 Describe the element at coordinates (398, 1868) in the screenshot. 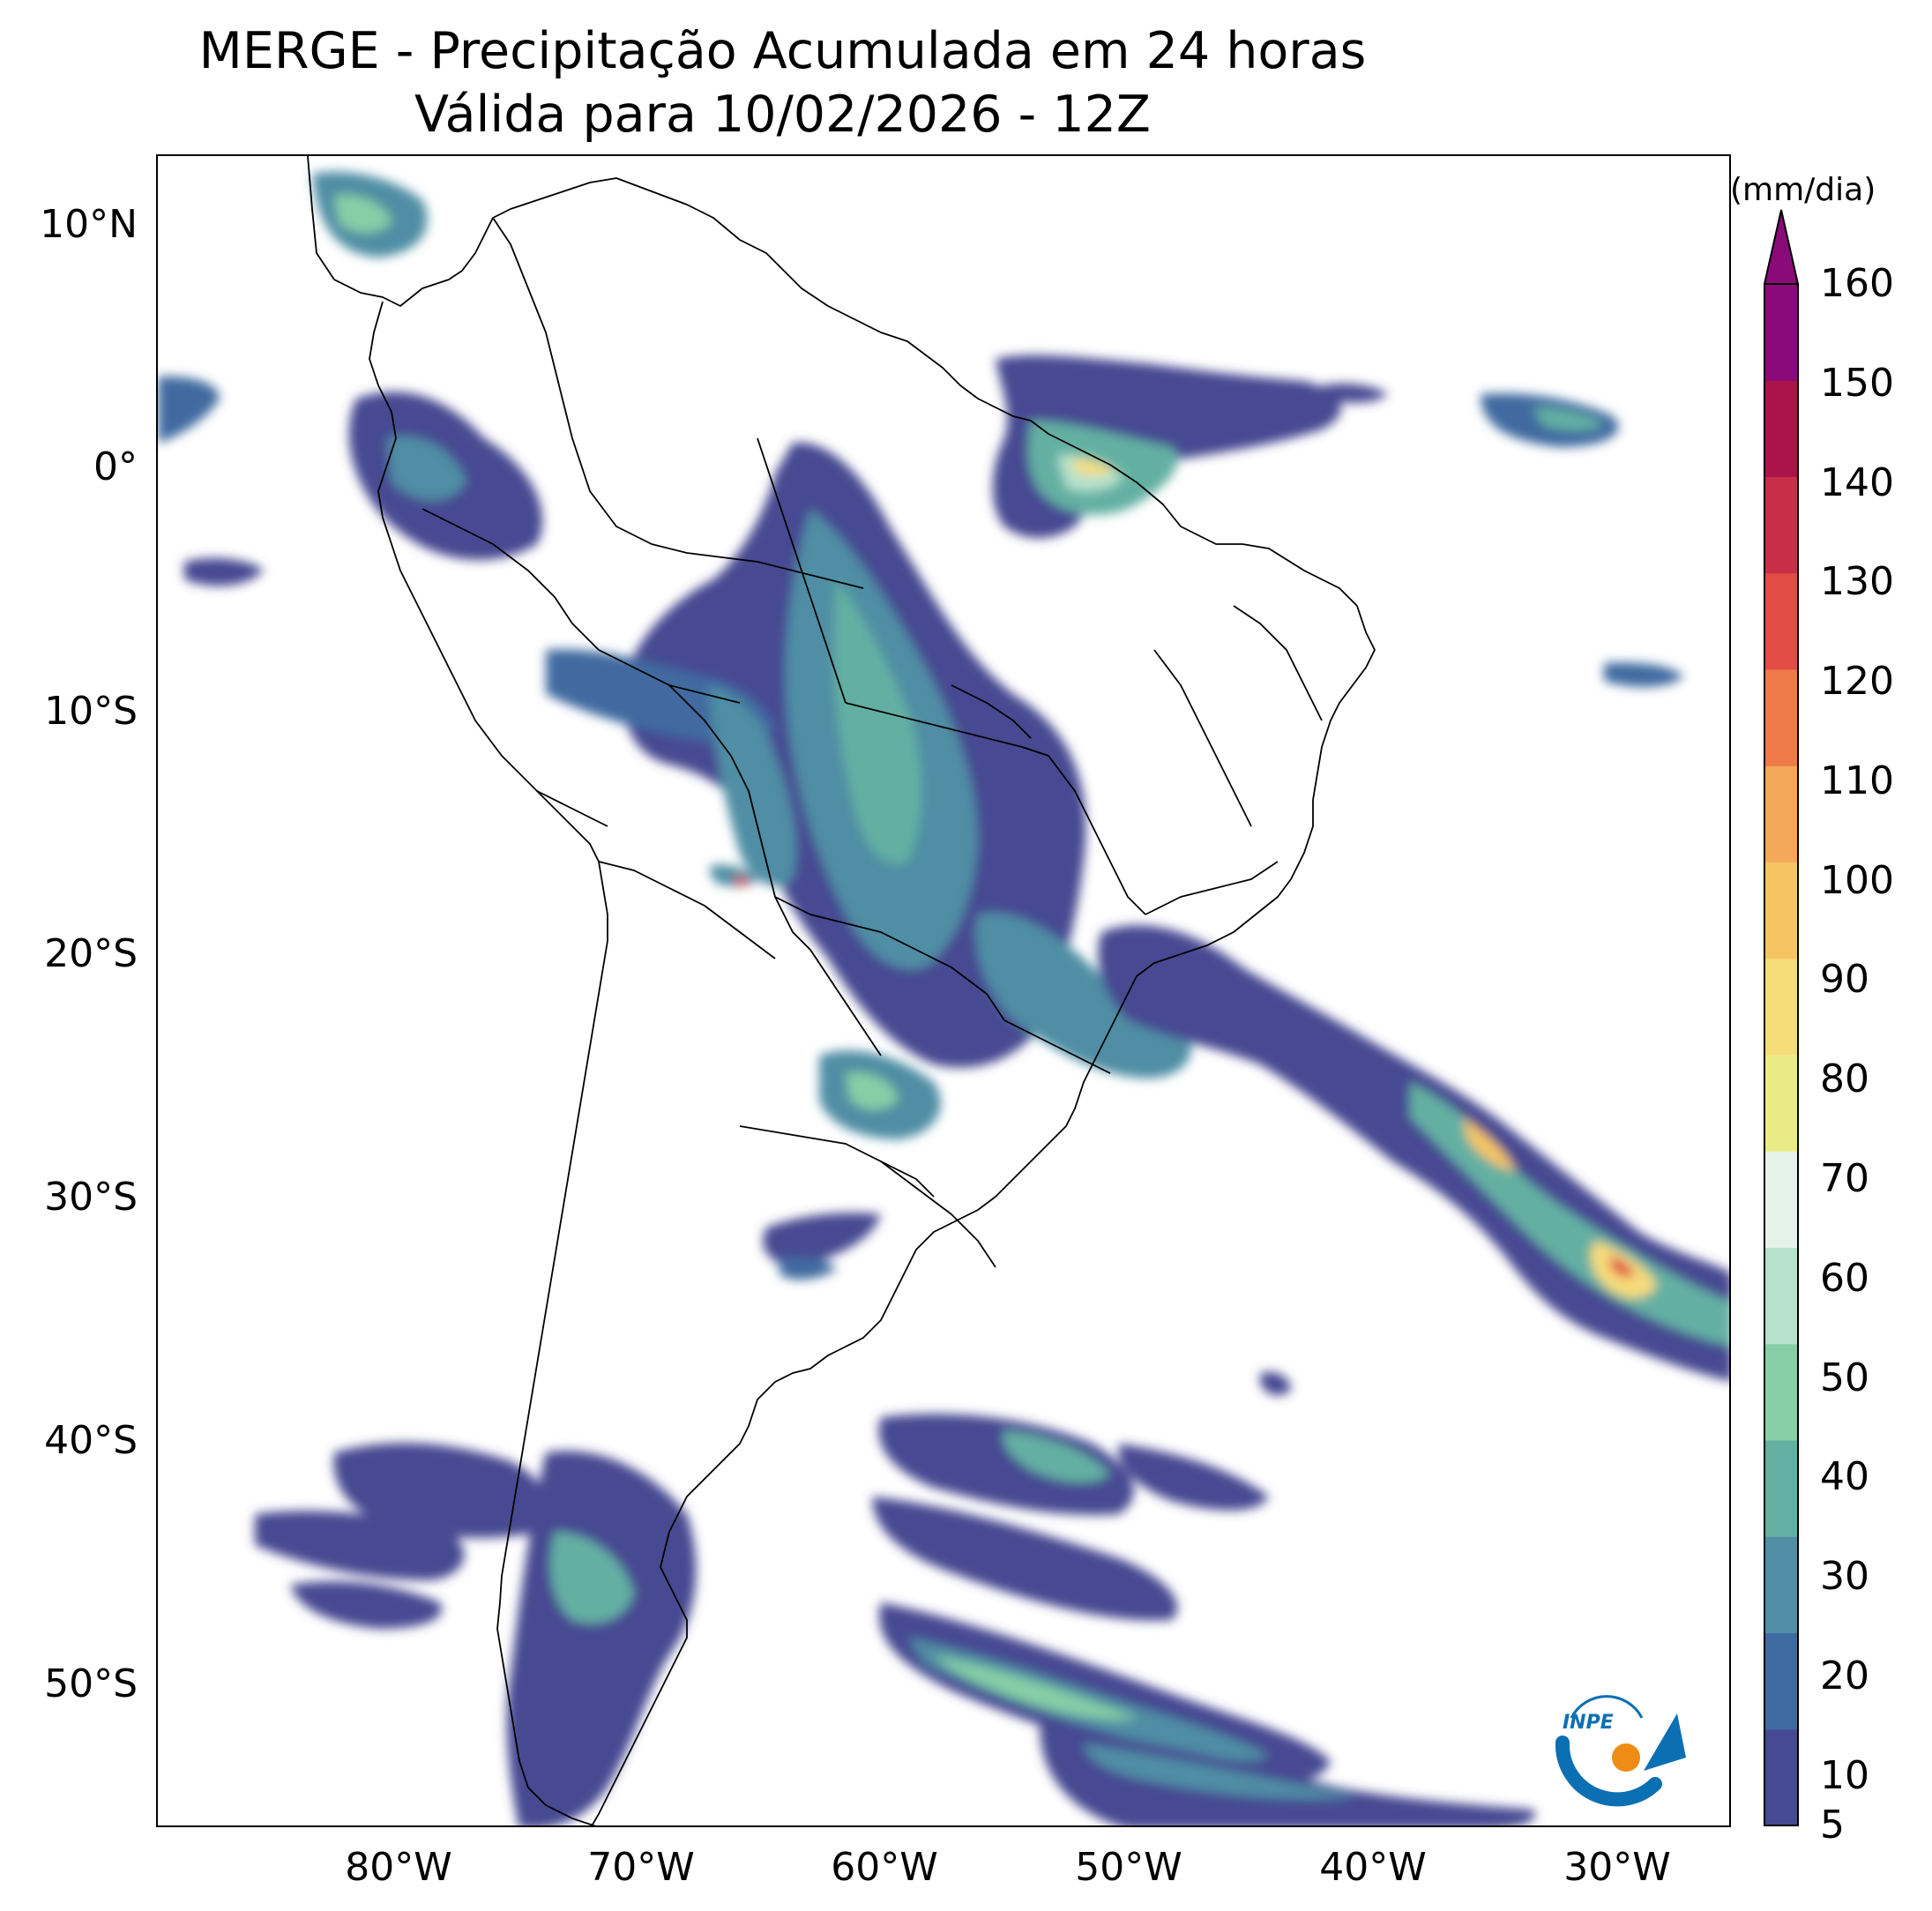

I see `lon-label-80w: 80°W` at that location.